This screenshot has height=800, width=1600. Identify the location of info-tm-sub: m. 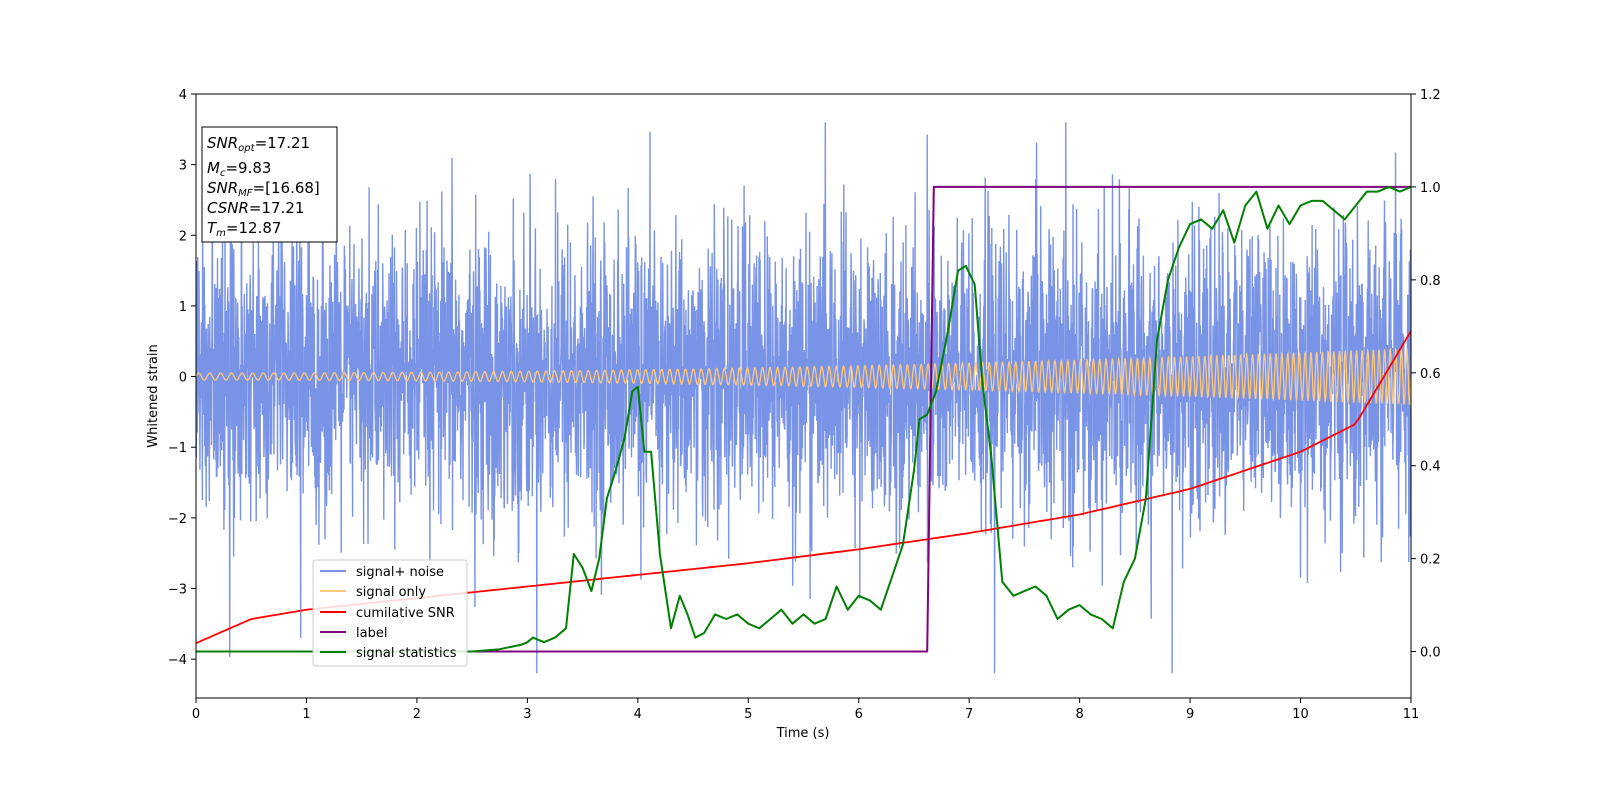
(221, 233).